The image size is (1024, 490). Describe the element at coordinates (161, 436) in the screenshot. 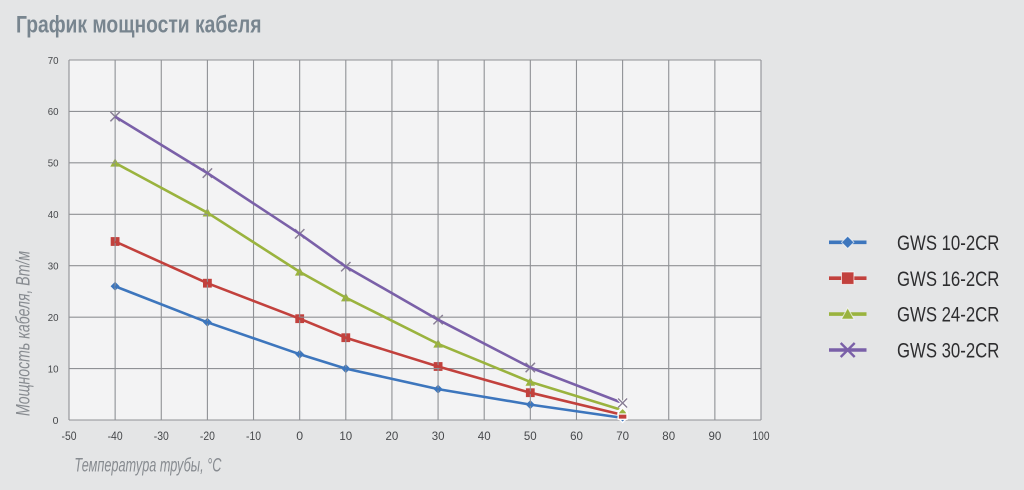

I see `svg-text: -30` at that location.